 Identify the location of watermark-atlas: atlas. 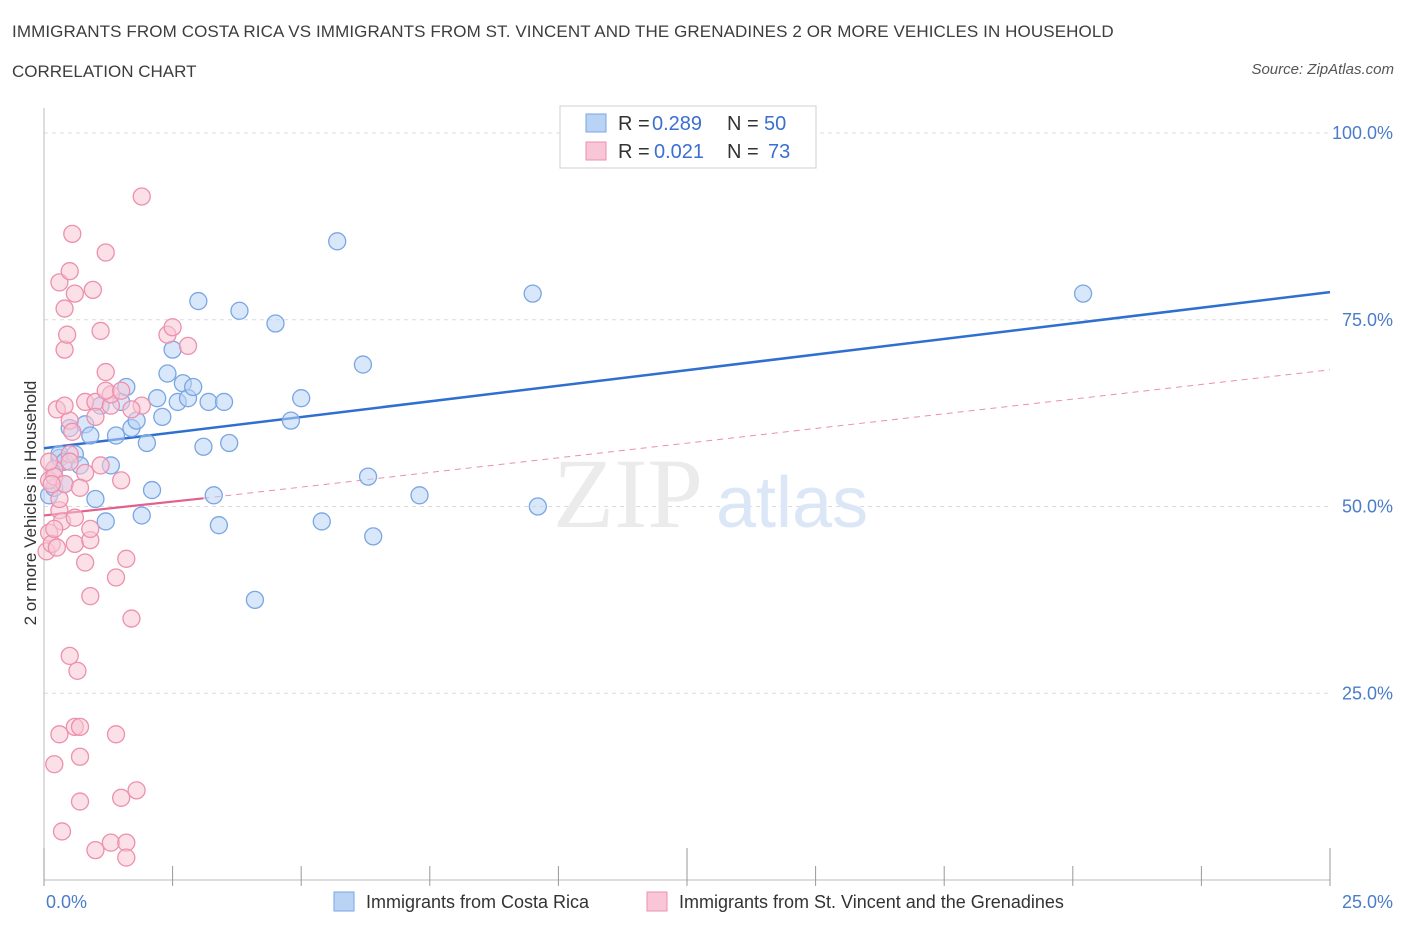
(792, 503).